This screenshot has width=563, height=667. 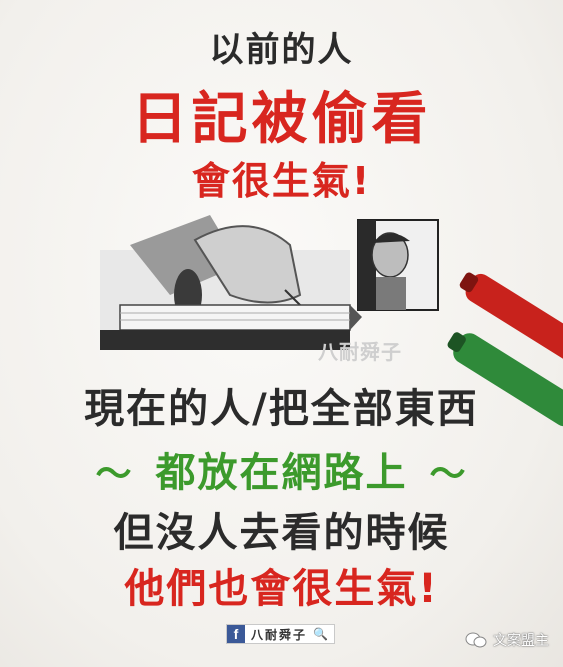 I want to click on pen-tip-shape, so click(x=356, y=317).